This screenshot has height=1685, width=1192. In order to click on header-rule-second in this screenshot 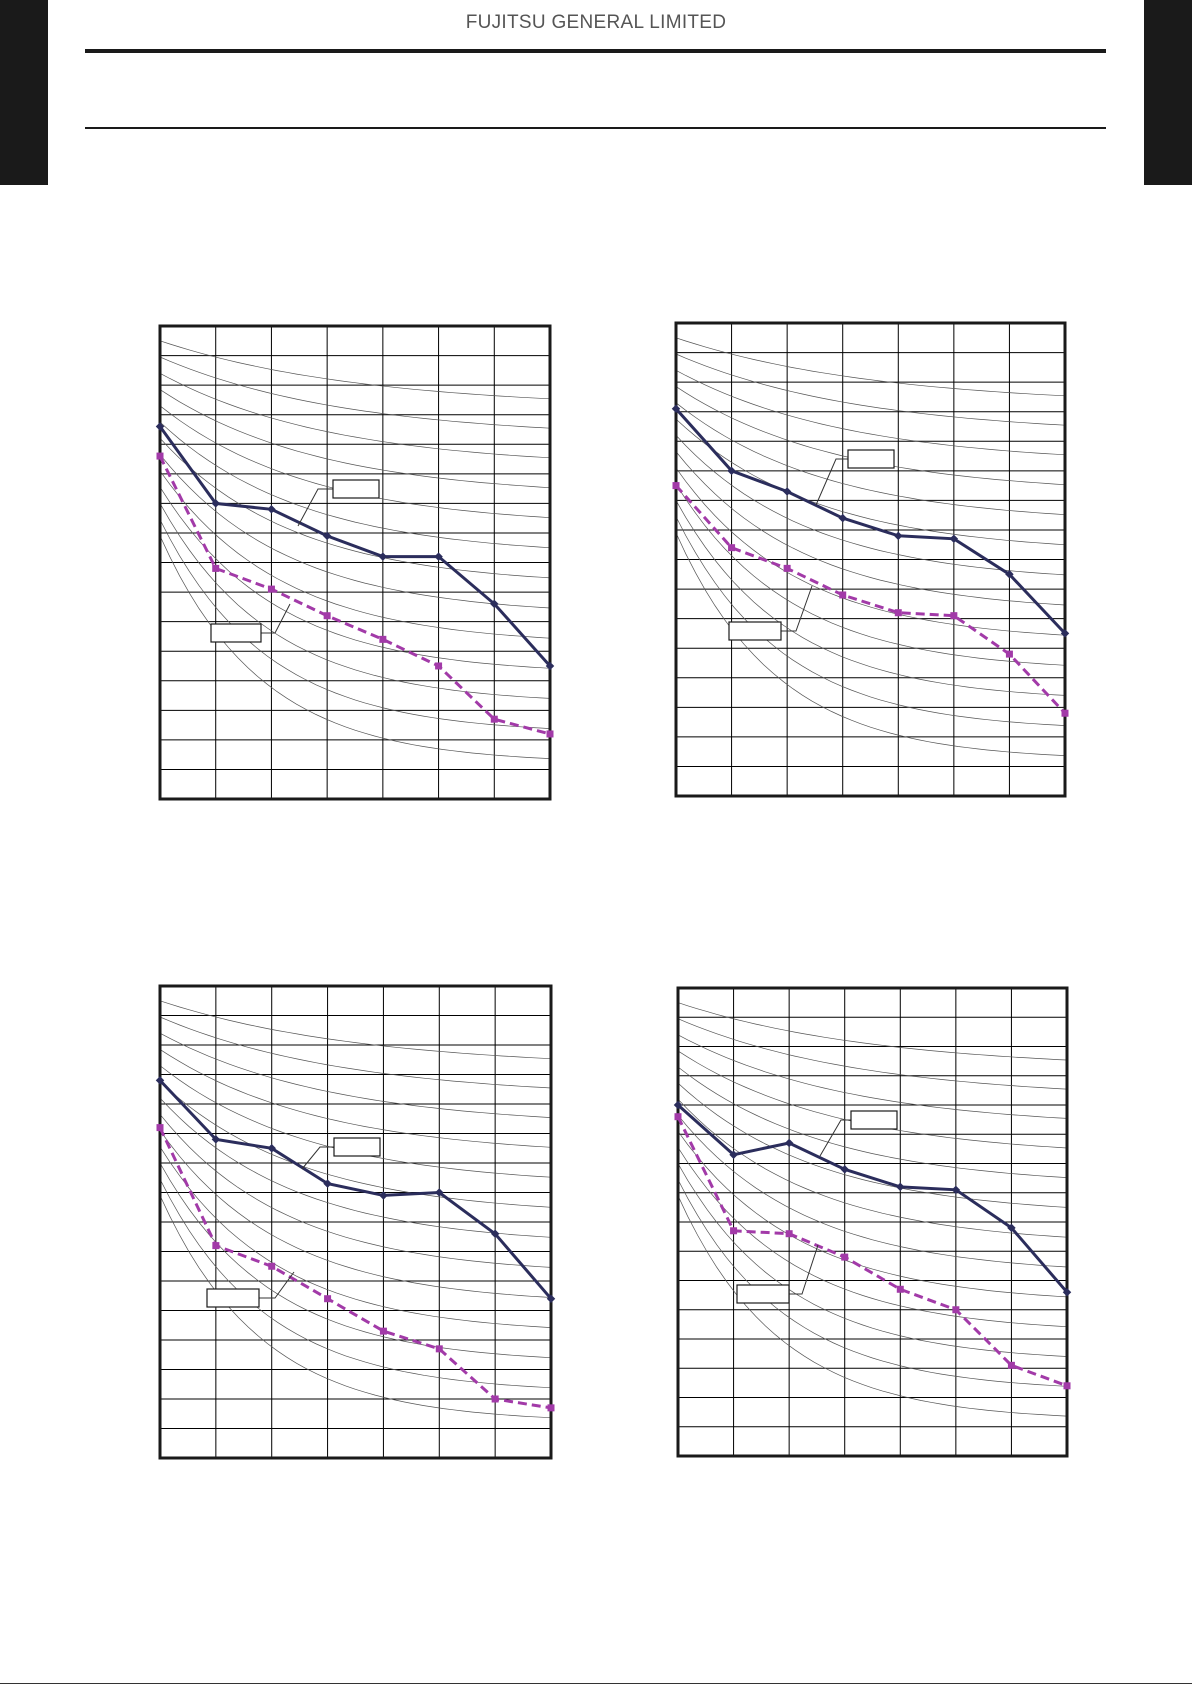, I will do `click(595, 128)`.